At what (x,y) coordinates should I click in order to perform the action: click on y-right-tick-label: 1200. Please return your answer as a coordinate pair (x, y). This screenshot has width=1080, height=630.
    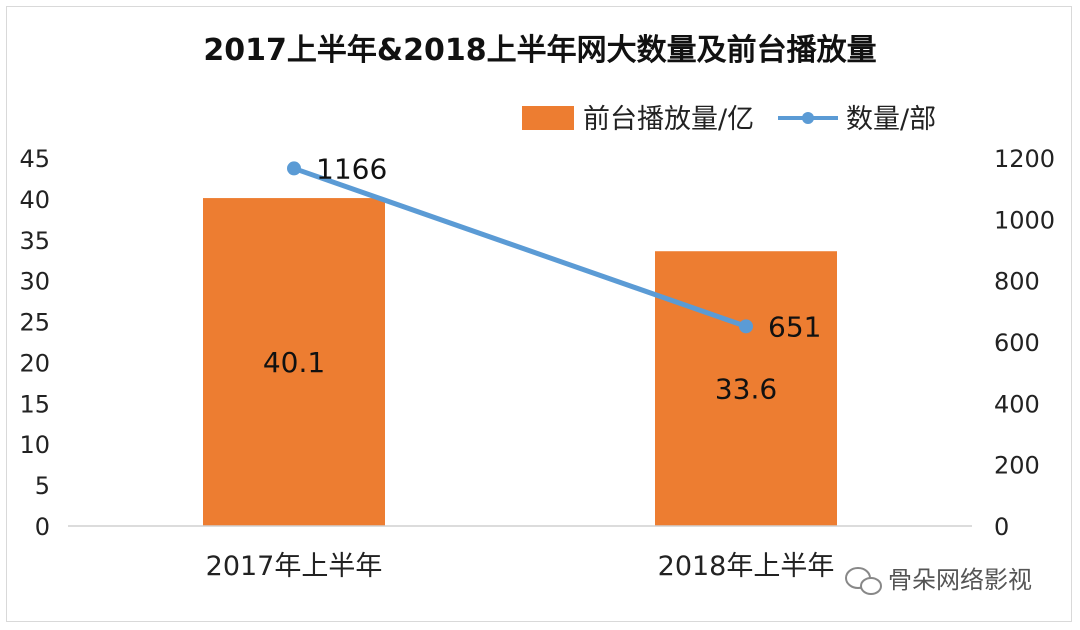
    Looking at the image, I should click on (1024, 159).